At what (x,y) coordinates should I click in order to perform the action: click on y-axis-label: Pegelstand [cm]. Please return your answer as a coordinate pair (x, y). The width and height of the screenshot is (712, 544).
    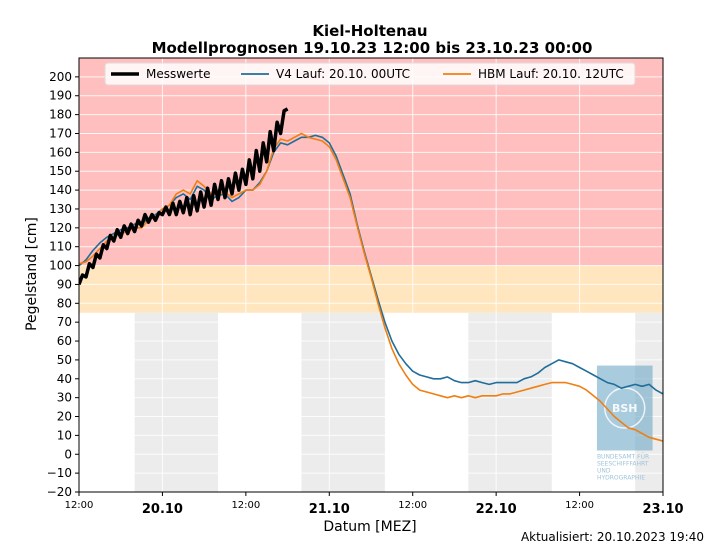
    Looking at the image, I should click on (32, 274).